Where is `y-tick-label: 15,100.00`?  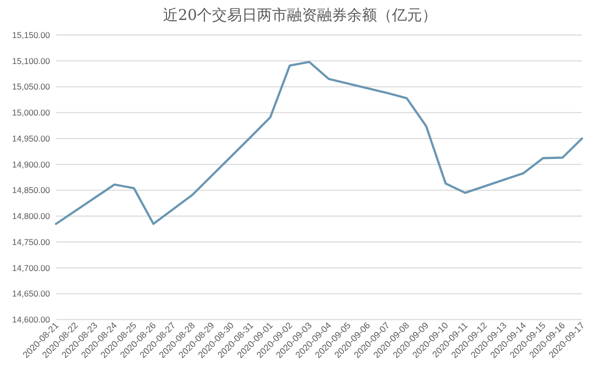 y-tick-label: 15,100.00 is located at coordinates (31, 61).